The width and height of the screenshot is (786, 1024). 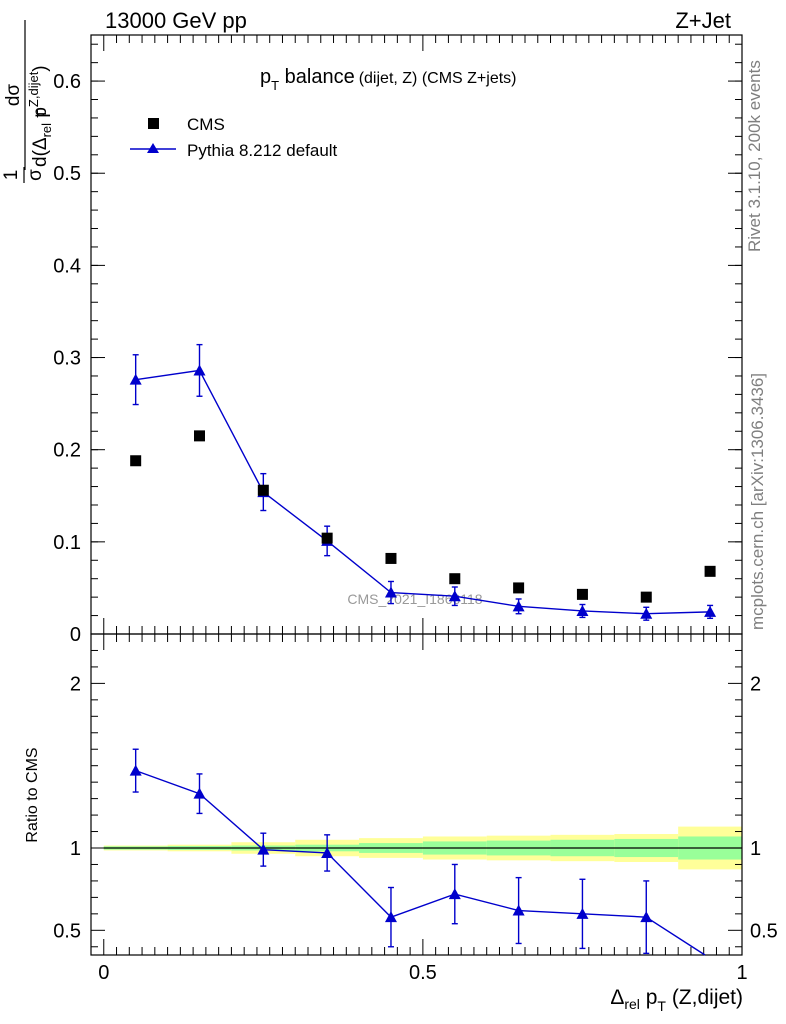 I want to click on xlabel-rel: rel, so click(x=632, y=1004).